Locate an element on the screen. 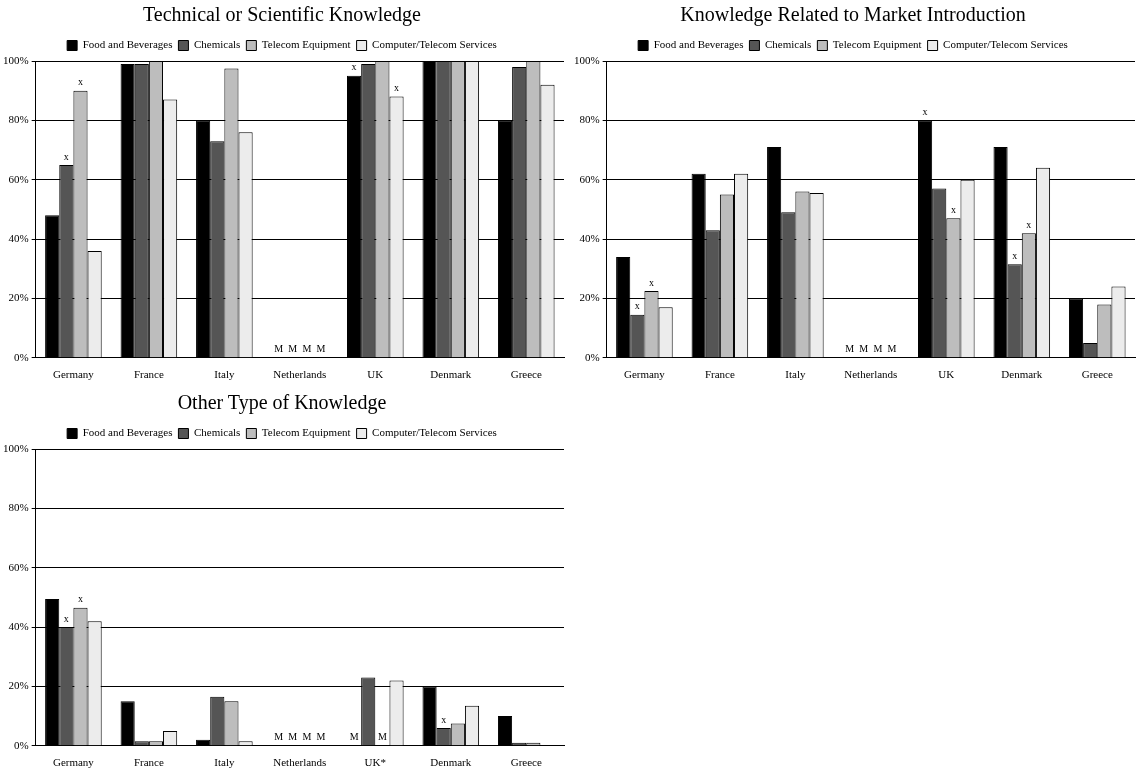 The image size is (1141, 775). chart-title: Knowledge Related to Market Introduction is located at coordinates (853, 15).